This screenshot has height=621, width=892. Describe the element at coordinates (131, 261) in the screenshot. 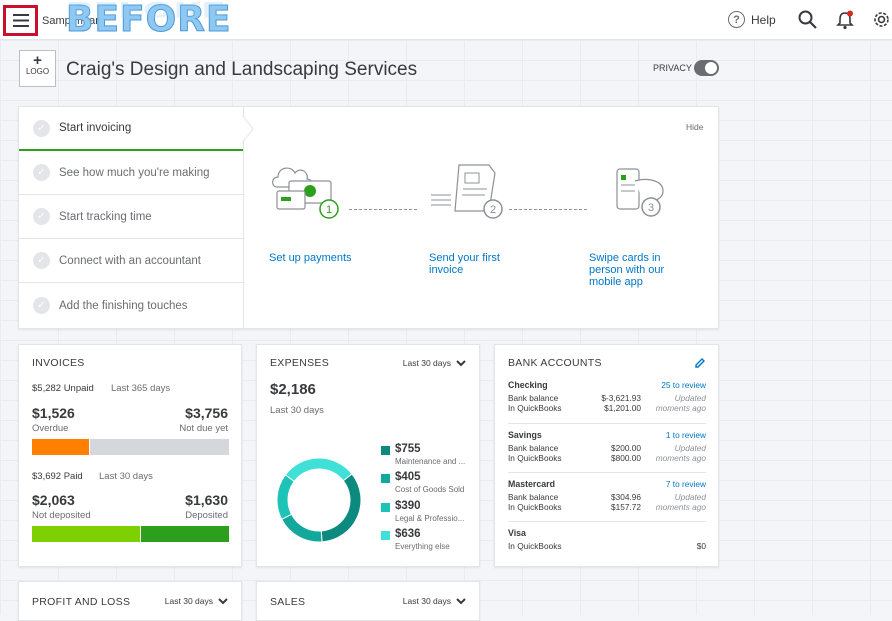

I see `setup-step-connect-accountant: ✓ Connect with an accountant` at that location.